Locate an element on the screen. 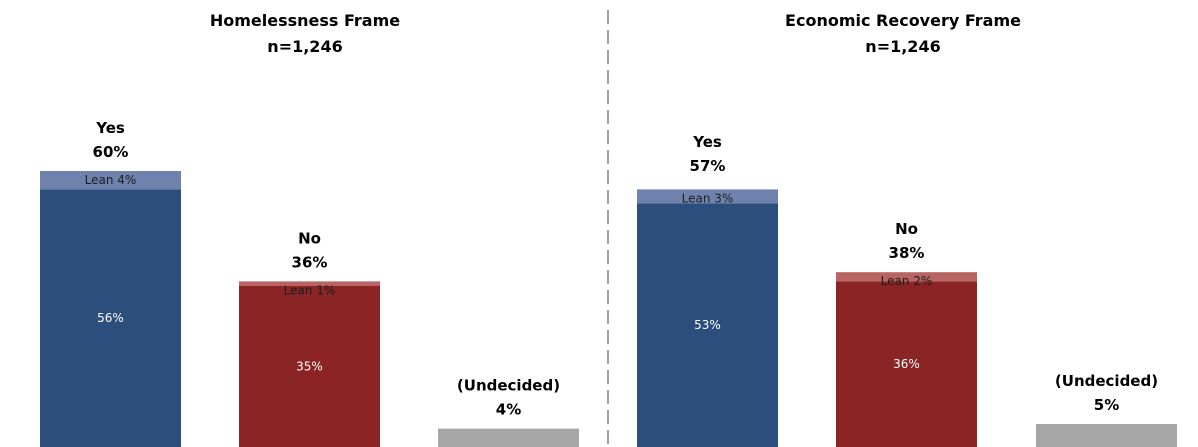 This screenshot has height=447, width=1198. bar: (Undecided) 4% is located at coordinates (508, 412).